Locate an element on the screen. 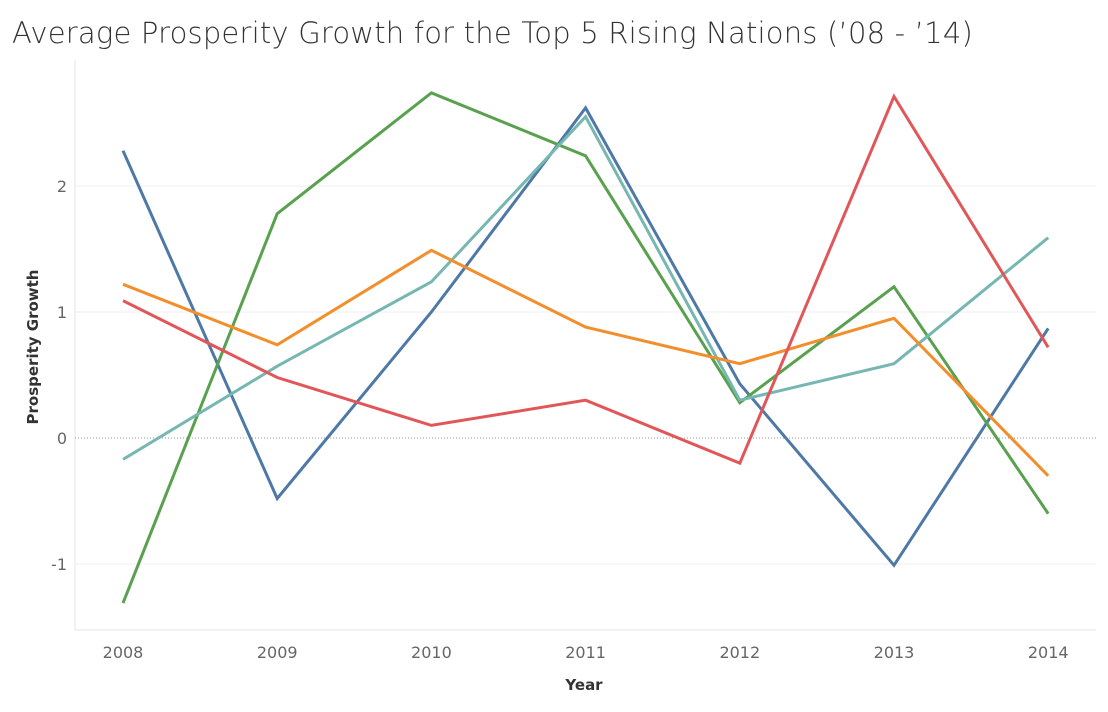 The height and width of the screenshot is (712, 1108). x-tick-label: 2008 is located at coordinates (123, 652).